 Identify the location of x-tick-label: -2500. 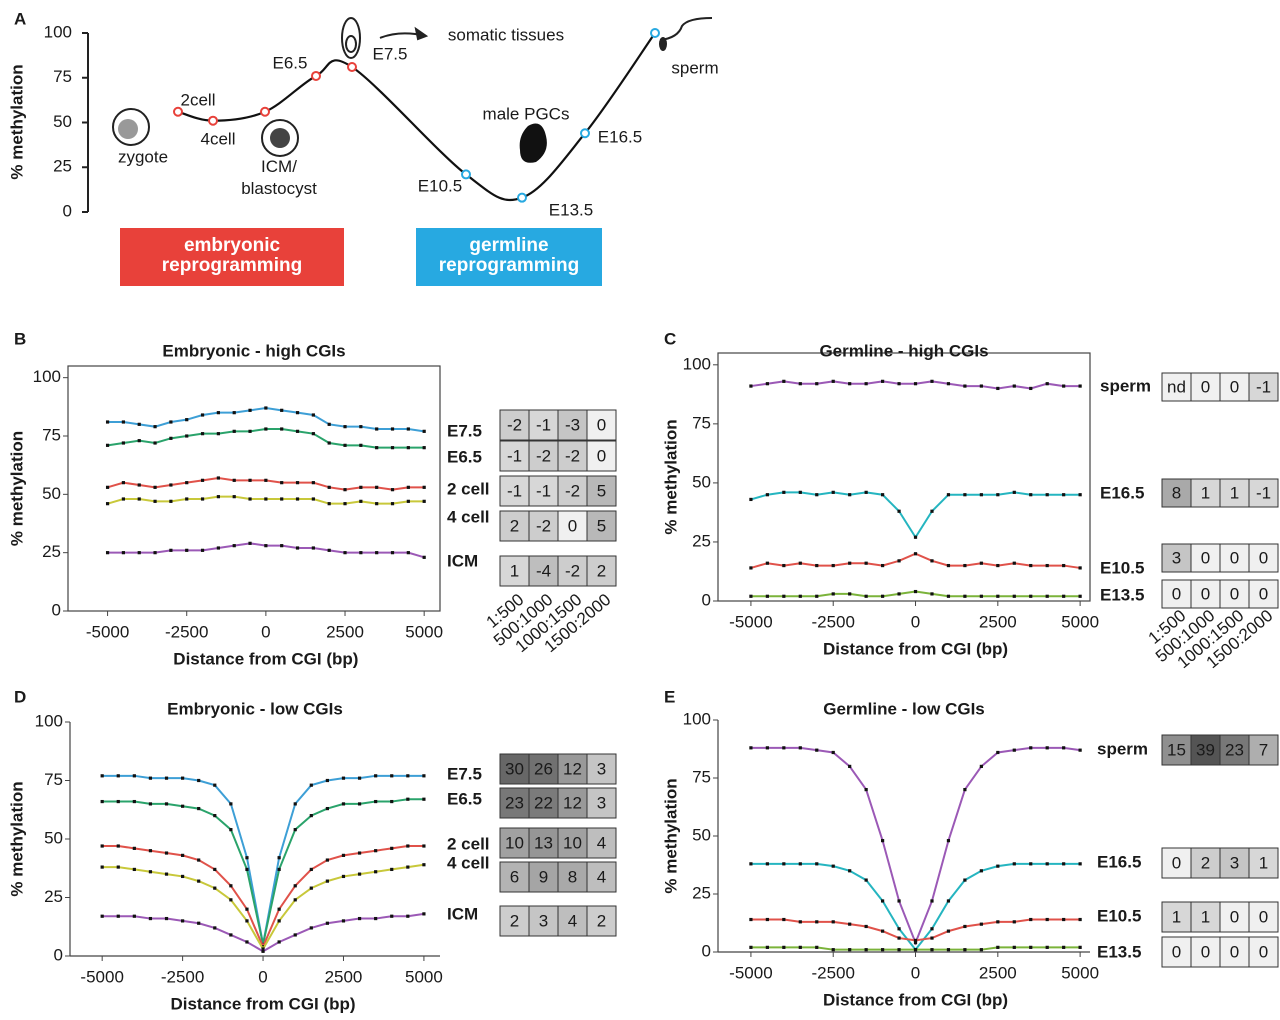
(186, 631).